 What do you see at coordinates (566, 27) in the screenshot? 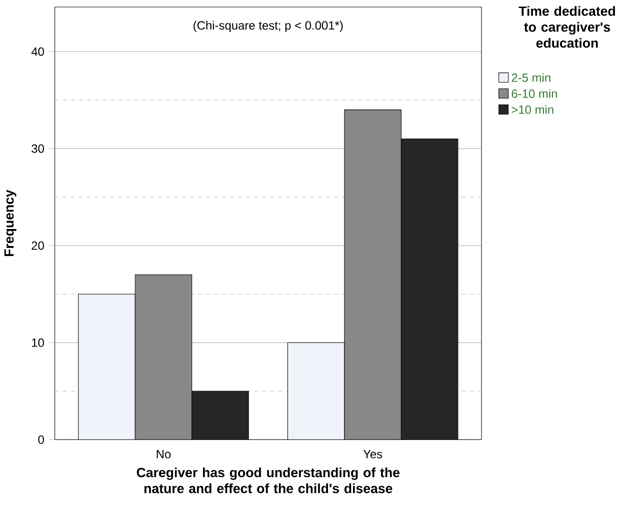
I see `legend-title: Time dedicated to caregiver's education` at bounding box center [566, 27].